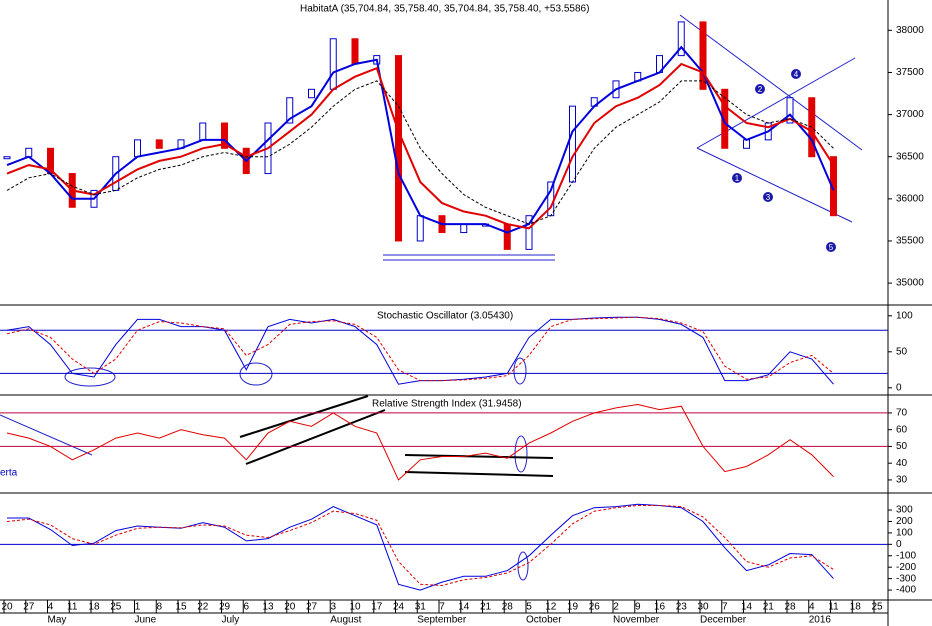  Describe the element at coordinates (551, 607) in the screenshot. I see `x-tick-label: 12` at that location.